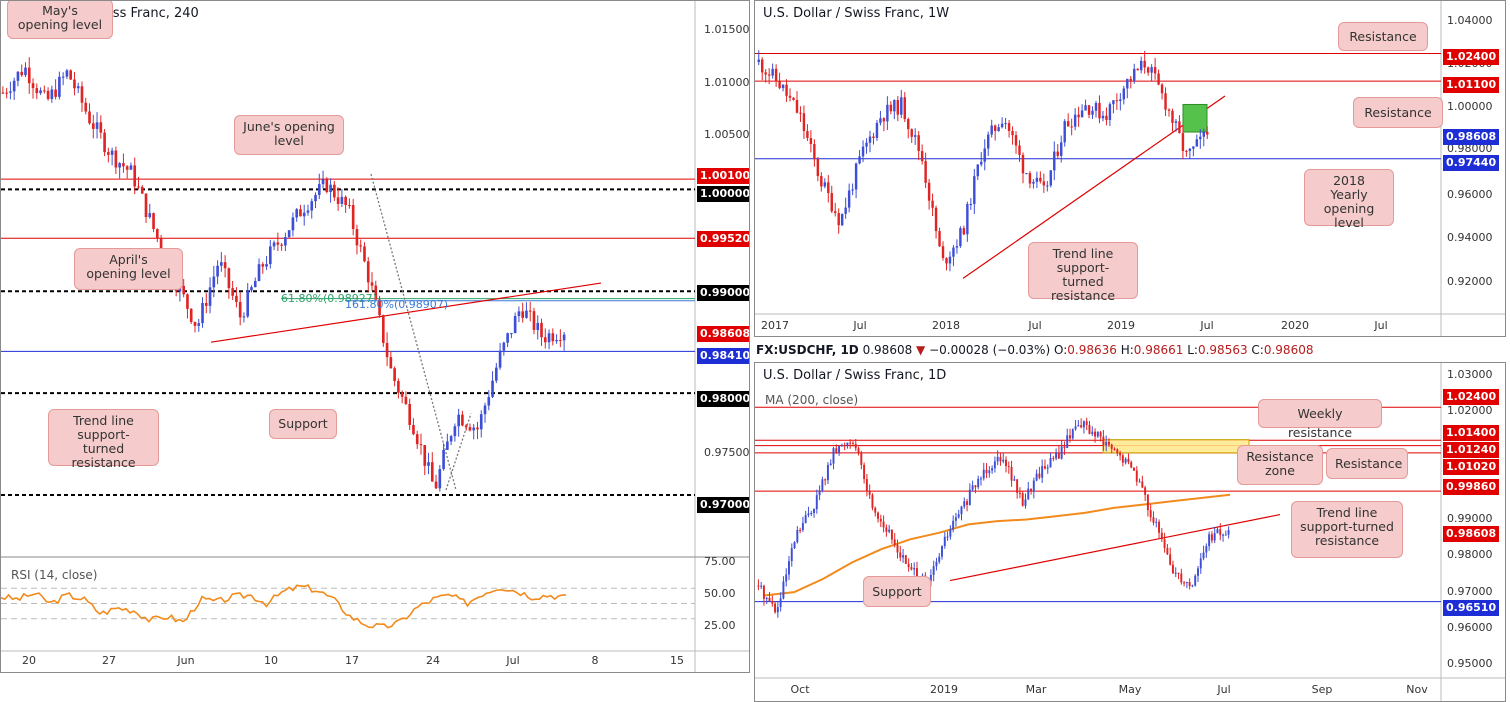 This screenshot has width=1510, height=702. Describe the element at coordinates (1470, 374) in the screenshot. I see `daily-ytick: 1.03000` at that location.